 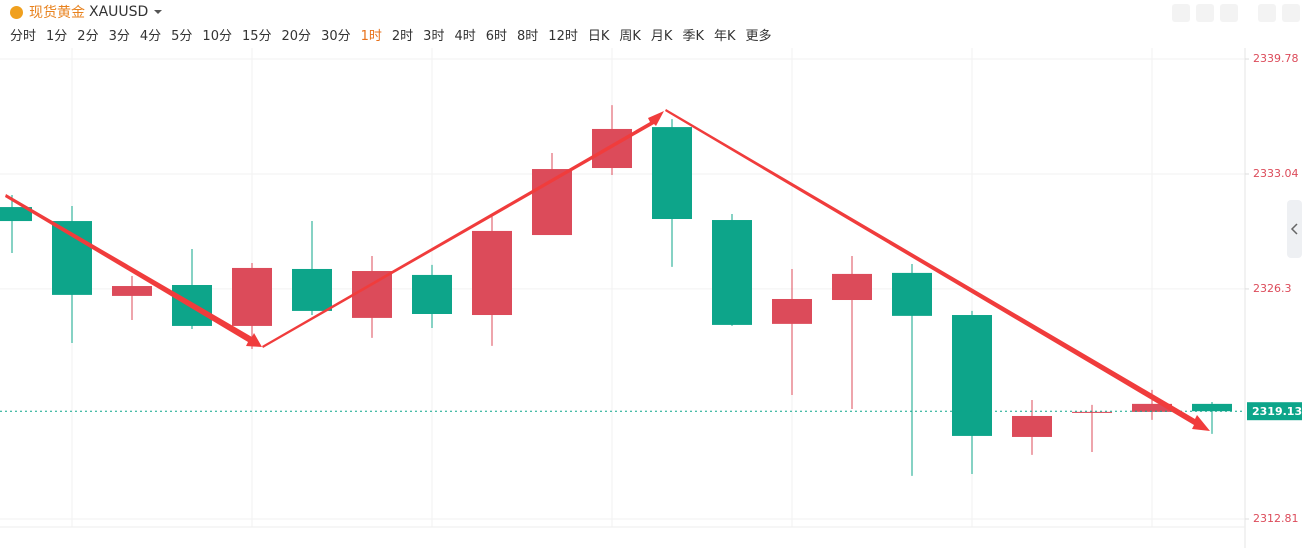 I want to click on candle-type-button, so click(x=1229, y=13).